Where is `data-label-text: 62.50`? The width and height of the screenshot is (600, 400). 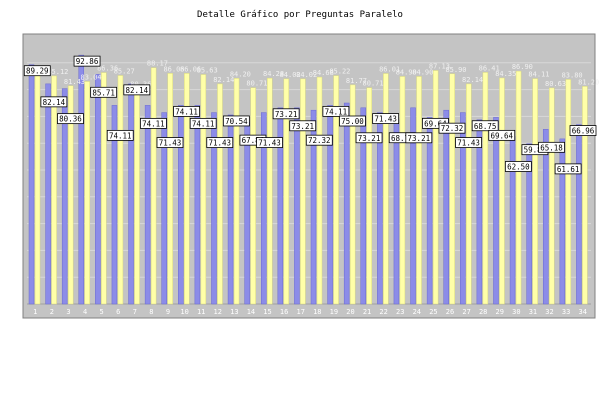 data-label-text: 62.50 is located at coordinates (518, 167).